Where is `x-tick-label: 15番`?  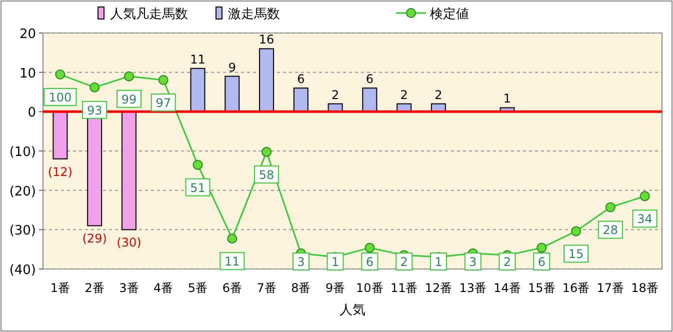
x-tick-label: 15番 is located at coordinates (542, 288).